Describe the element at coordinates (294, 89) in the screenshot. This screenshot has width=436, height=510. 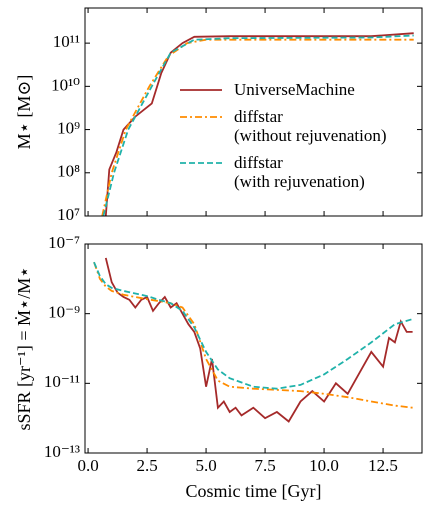
I see `legend-label: UniverseMachine` at that location.